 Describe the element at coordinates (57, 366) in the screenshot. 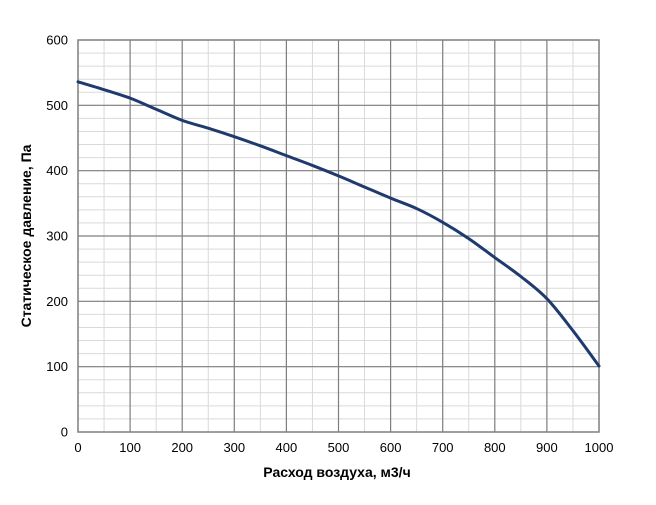

I see `y-tick-label: 100` at that location.